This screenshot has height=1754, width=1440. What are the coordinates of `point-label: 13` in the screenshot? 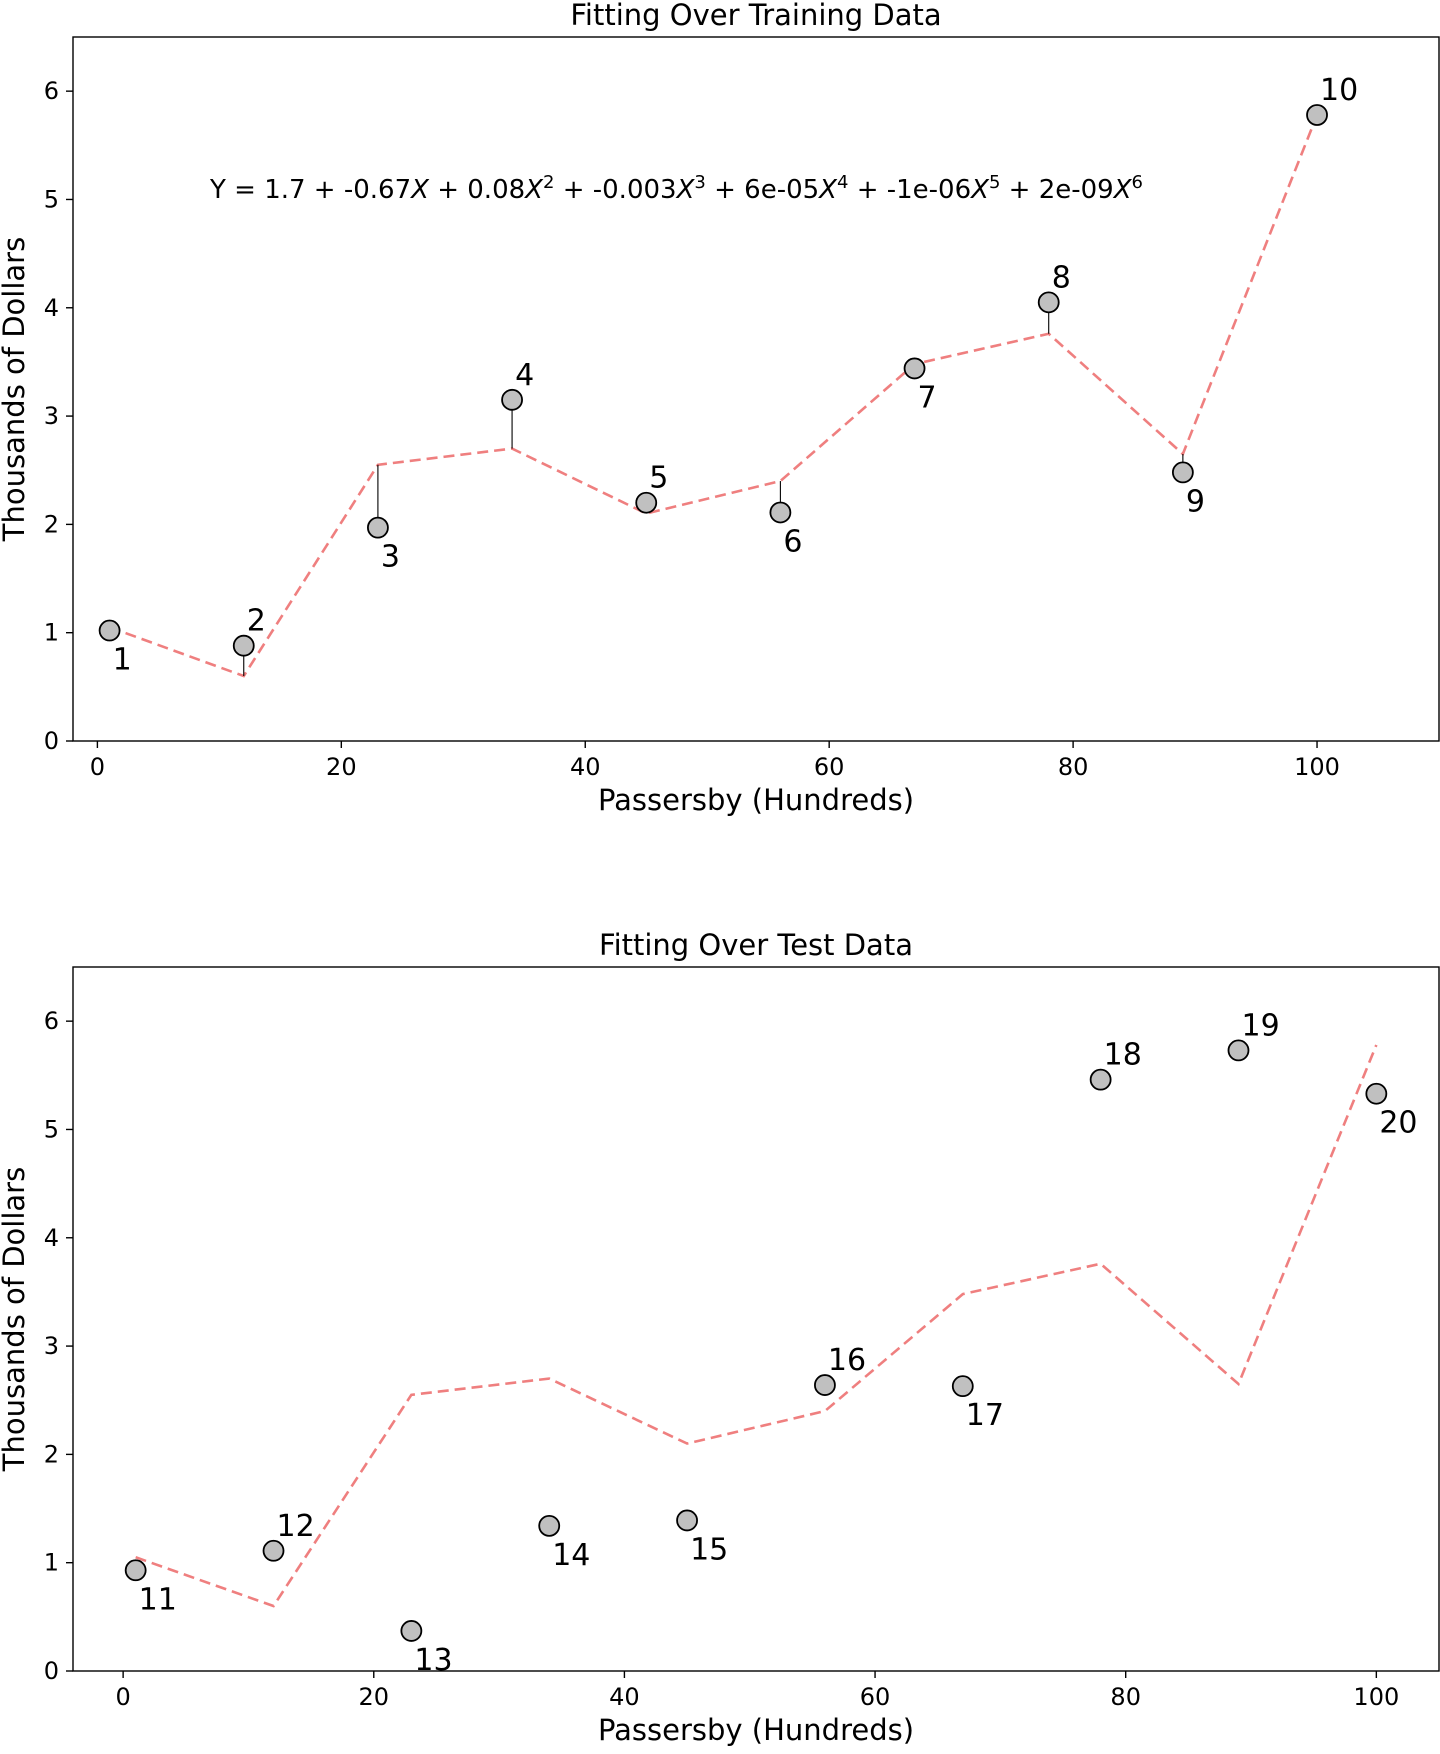 It's located at (433, 1660).